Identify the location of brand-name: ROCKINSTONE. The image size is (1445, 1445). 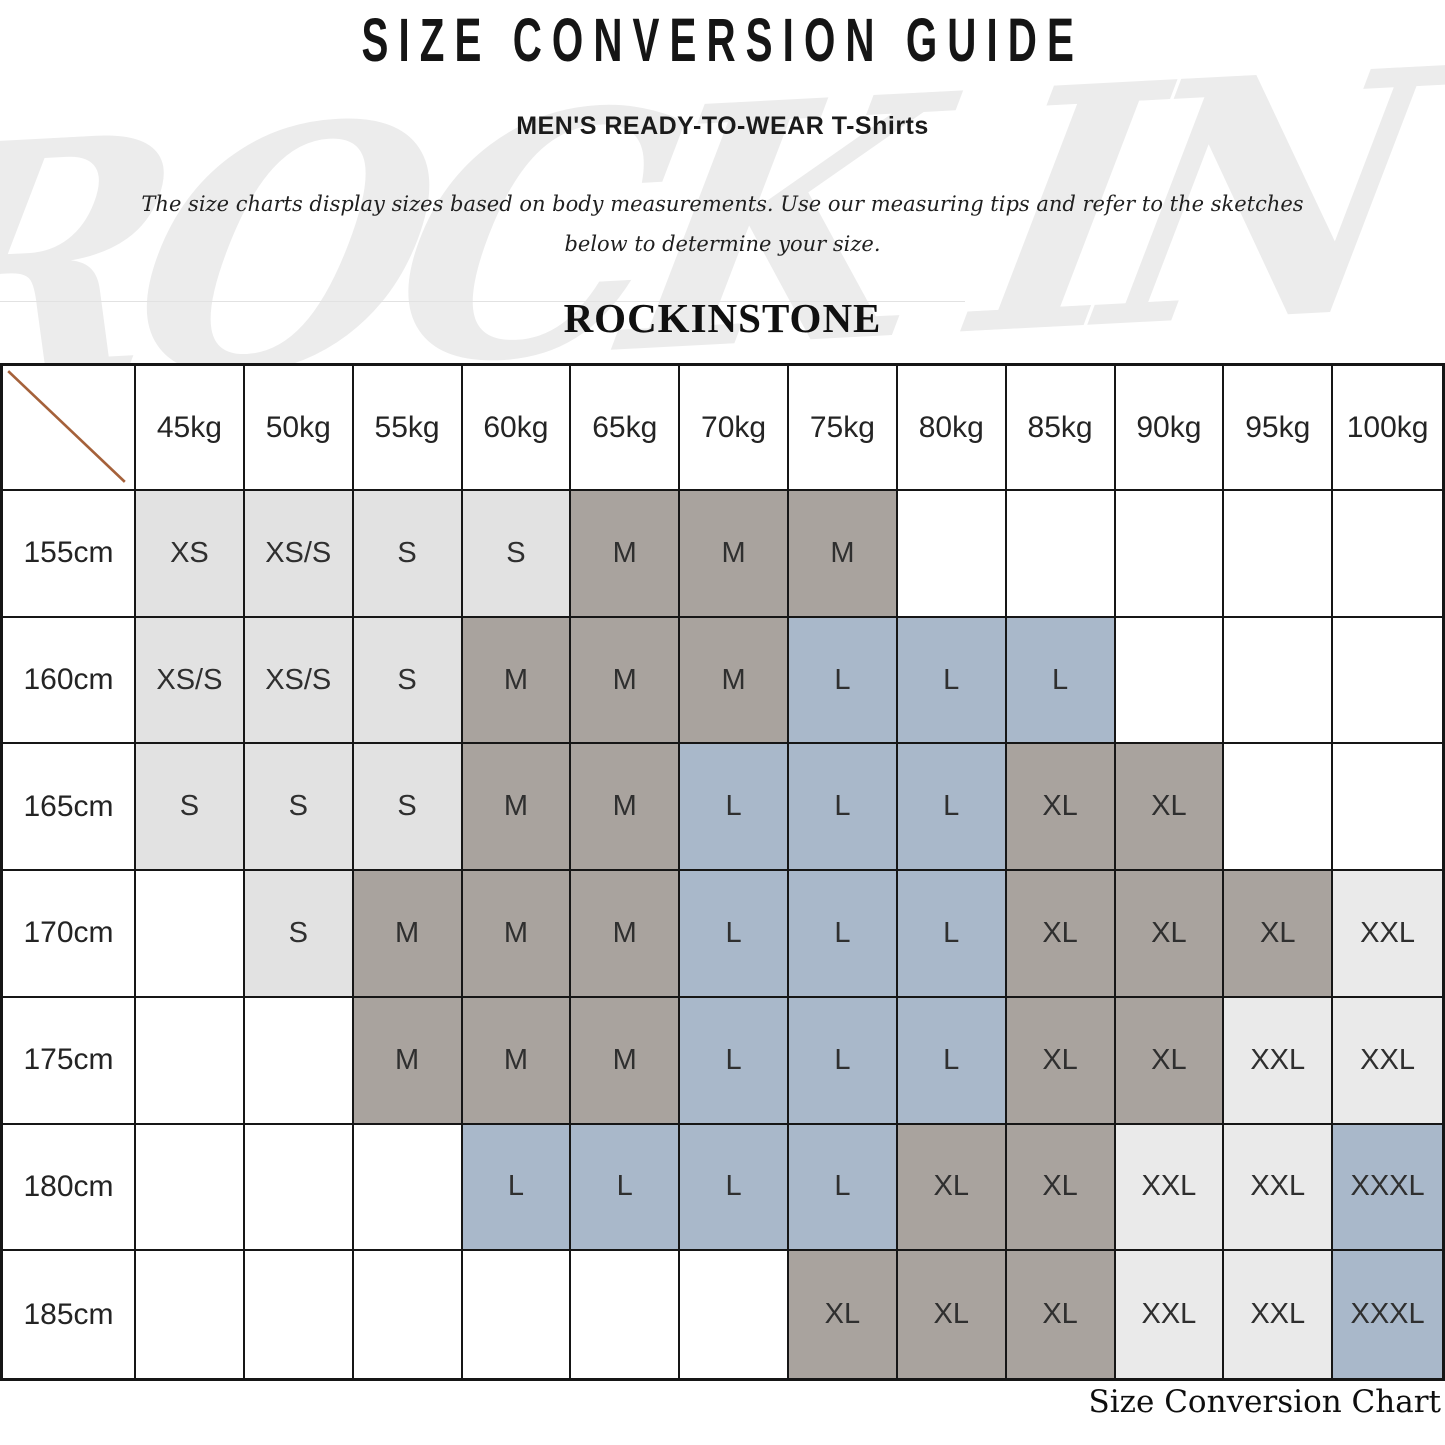
(722, 318).